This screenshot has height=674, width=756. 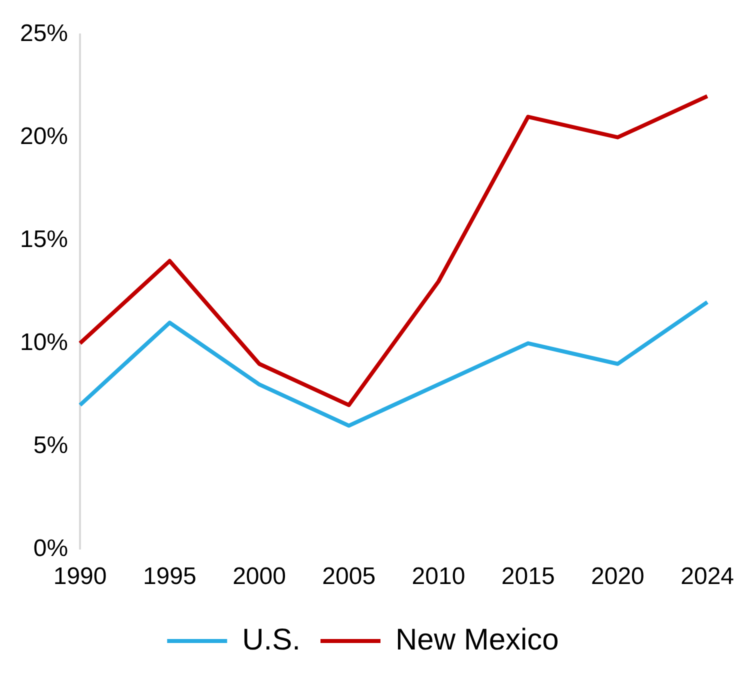 I want to click on legend-label: U.S., so click(x=271, y=639).